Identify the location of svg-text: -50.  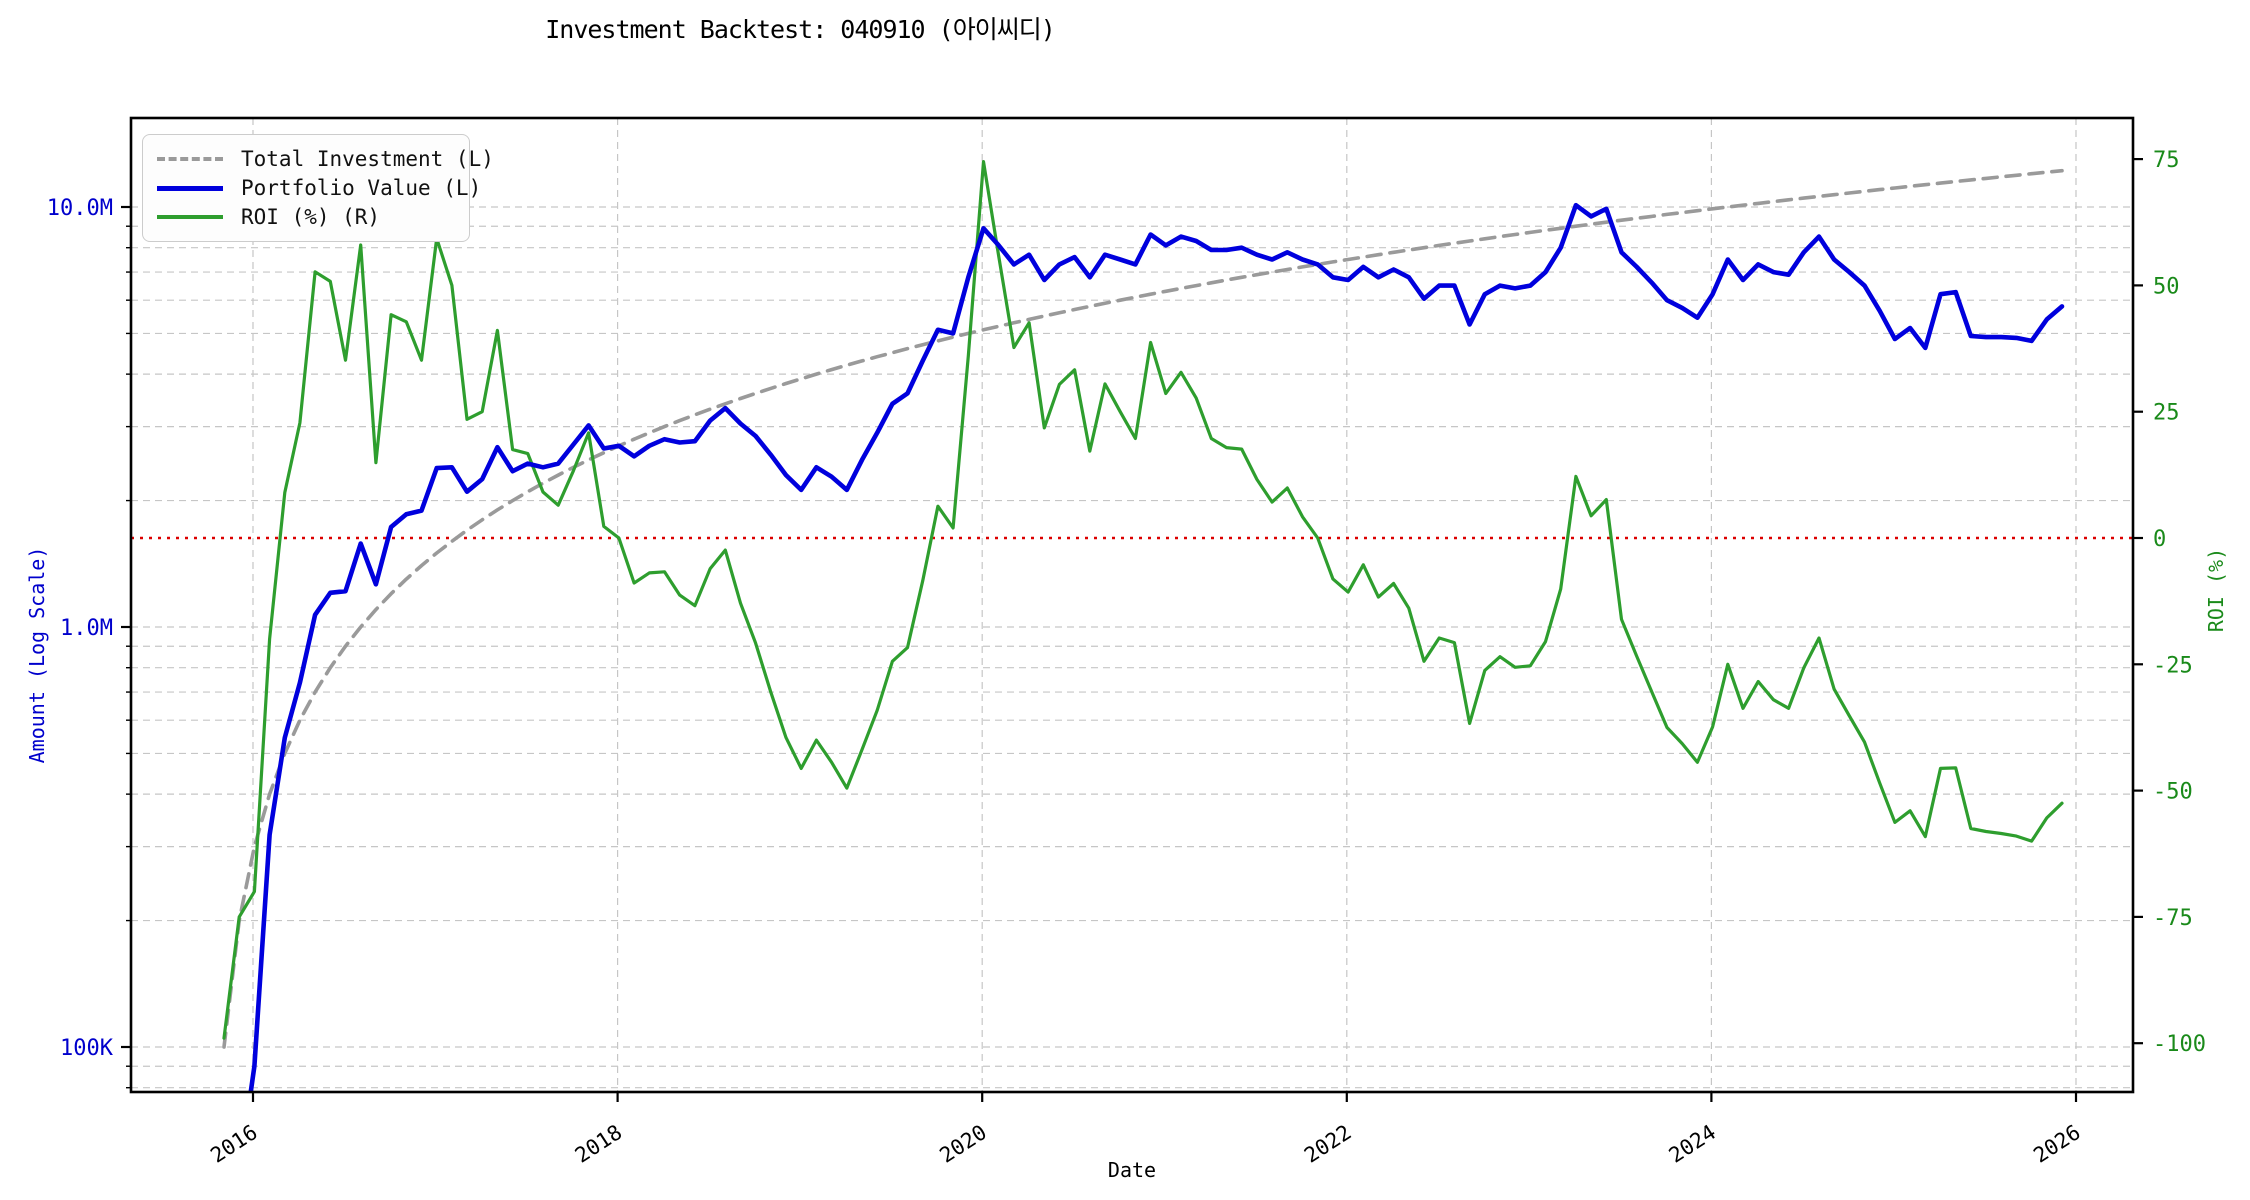
(2173, 792).